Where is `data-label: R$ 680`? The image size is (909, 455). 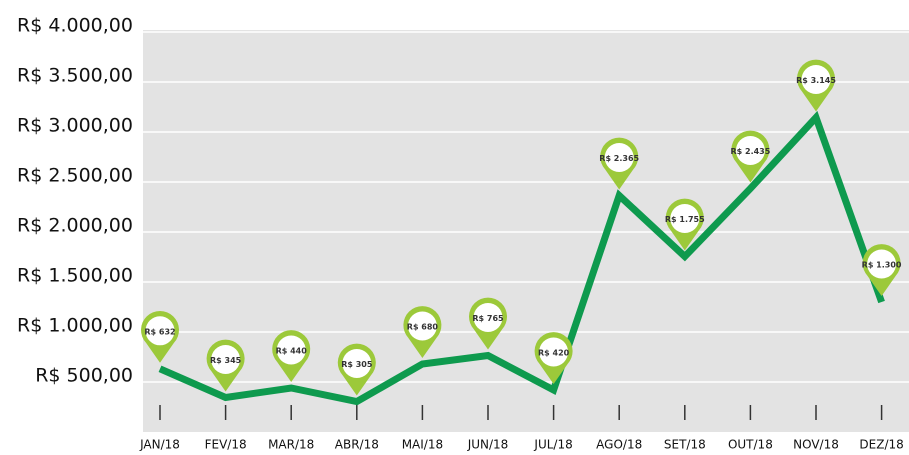 data-label: R$ 680 is located at coordinates (423, 327).